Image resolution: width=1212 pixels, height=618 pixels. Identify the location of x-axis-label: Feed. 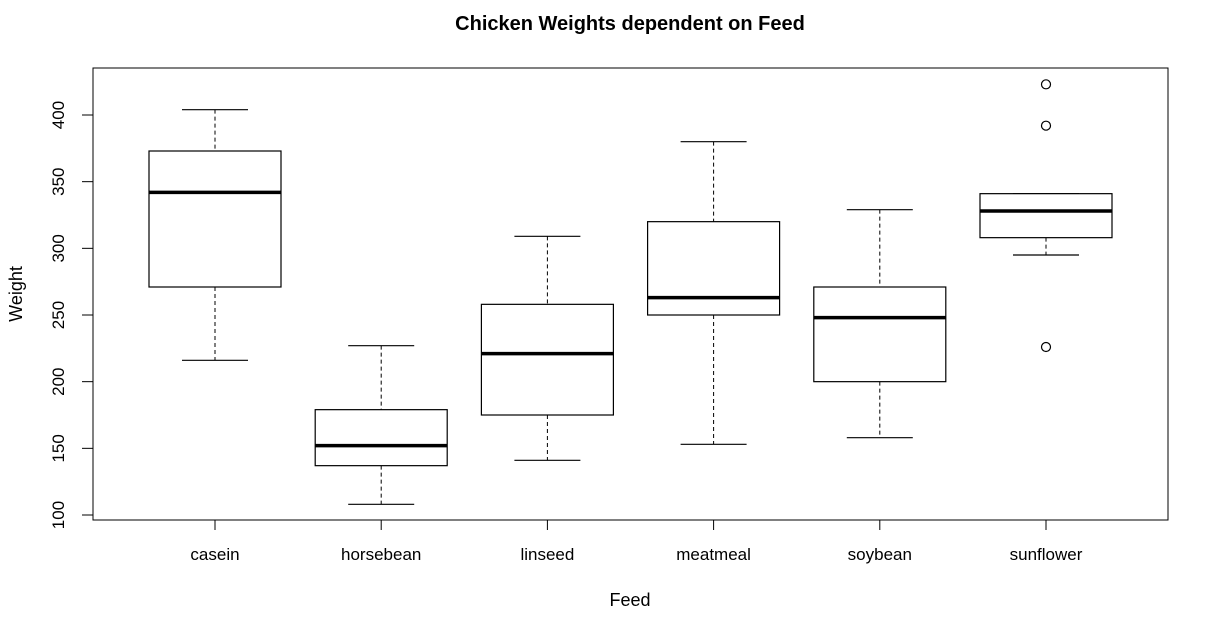
(629, 600).